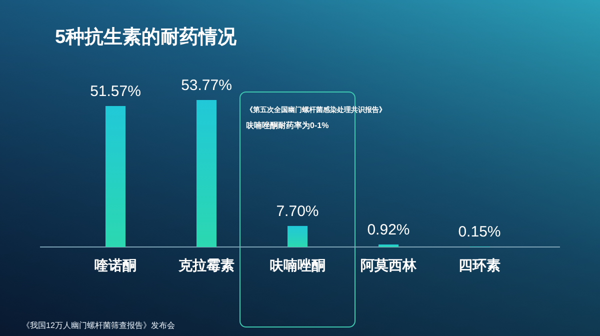 This screenshot has width=600, height=336. Describe the element at coordinates (298, 265) in the screenshot. I see `x-tick-label: 呋喃唑酮` at that location.